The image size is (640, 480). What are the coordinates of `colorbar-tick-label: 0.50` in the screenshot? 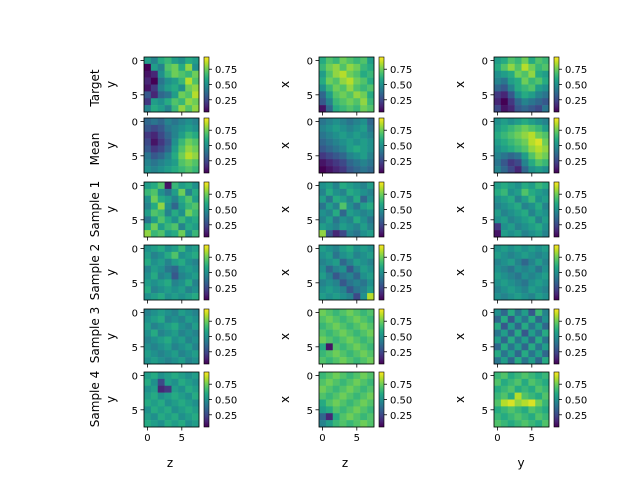 It's located at (226, 86).